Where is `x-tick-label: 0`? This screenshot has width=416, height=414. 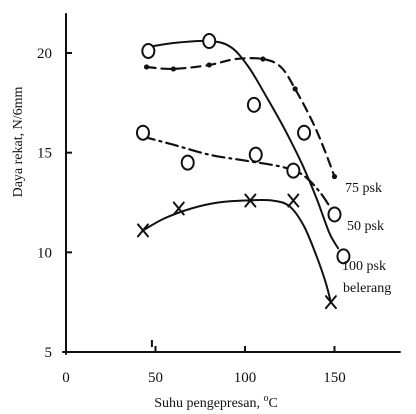
x-tick-label: 0 is located at coordinates (66, 378).